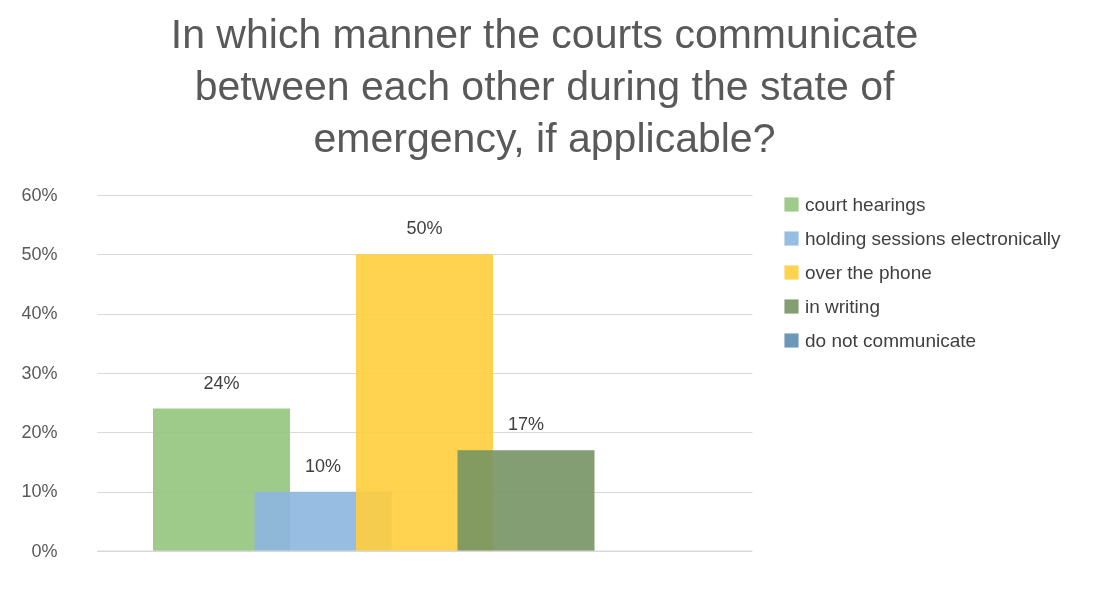  What do you see at coordinates (865, 204) in the screenshot?
I see `legend-label: court hearings` at bounding box center [865, 204].